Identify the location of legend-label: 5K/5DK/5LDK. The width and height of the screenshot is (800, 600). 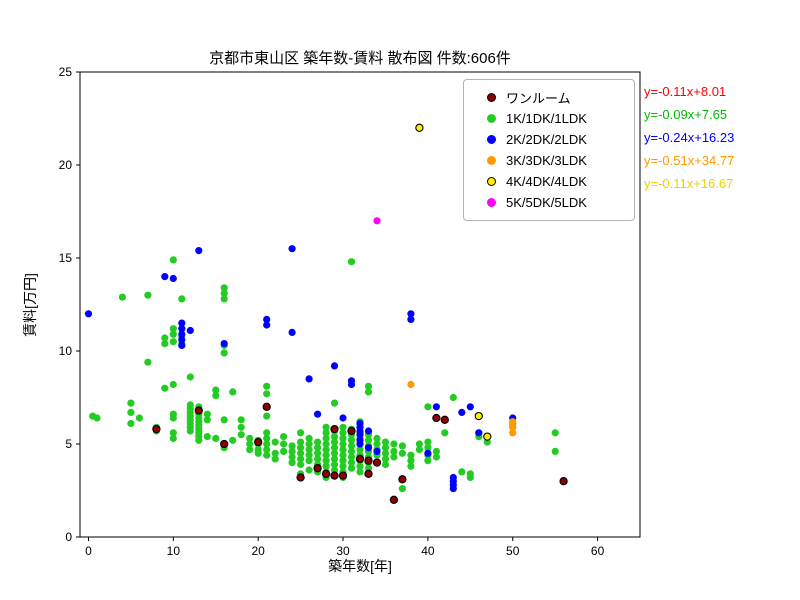
(546, 202).